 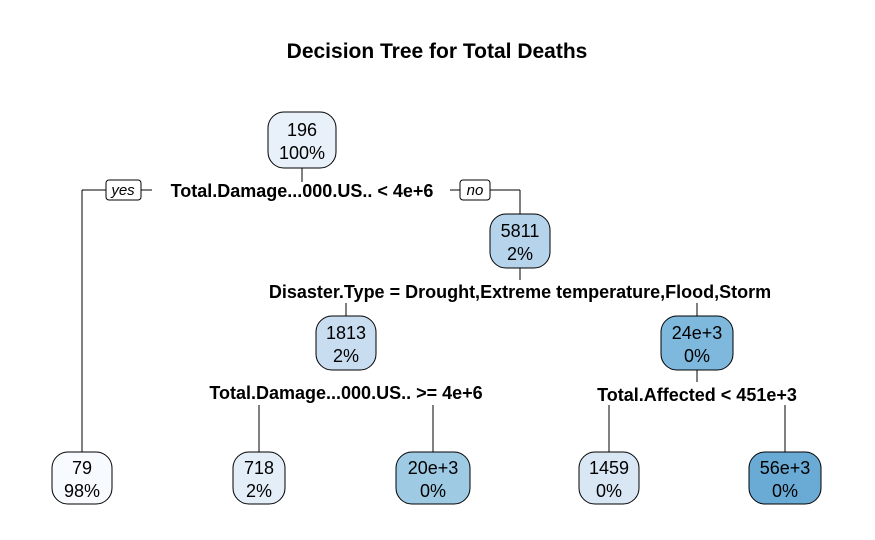 I want to click on split-label-root: Total.Damage...000.US.. < 4e+6, so click(x=302, y=191).